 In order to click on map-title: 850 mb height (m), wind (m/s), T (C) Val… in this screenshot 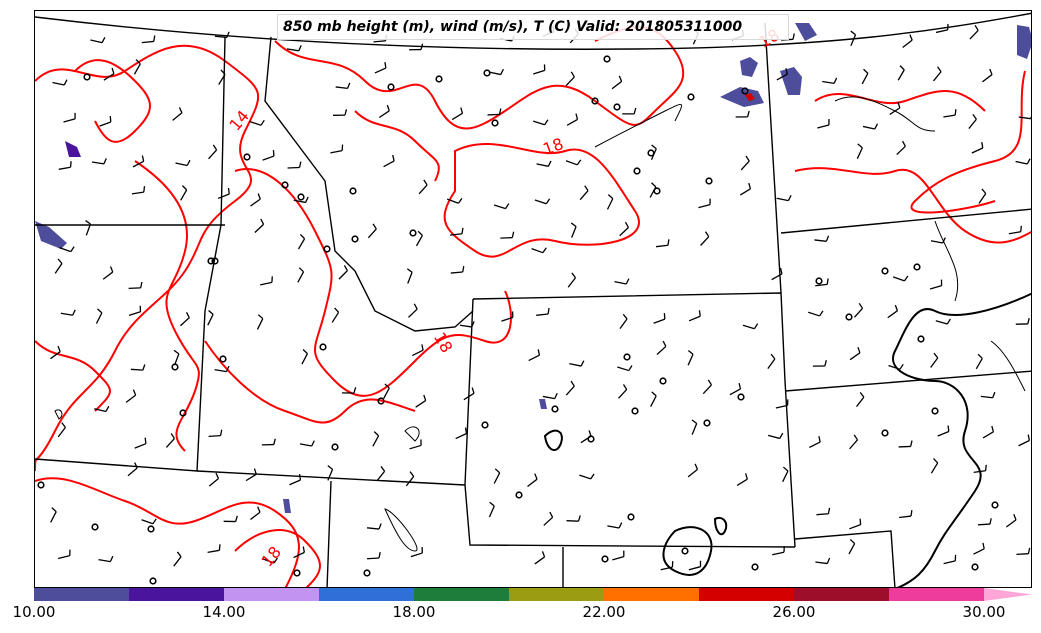, I will do `click(533, 27)`.